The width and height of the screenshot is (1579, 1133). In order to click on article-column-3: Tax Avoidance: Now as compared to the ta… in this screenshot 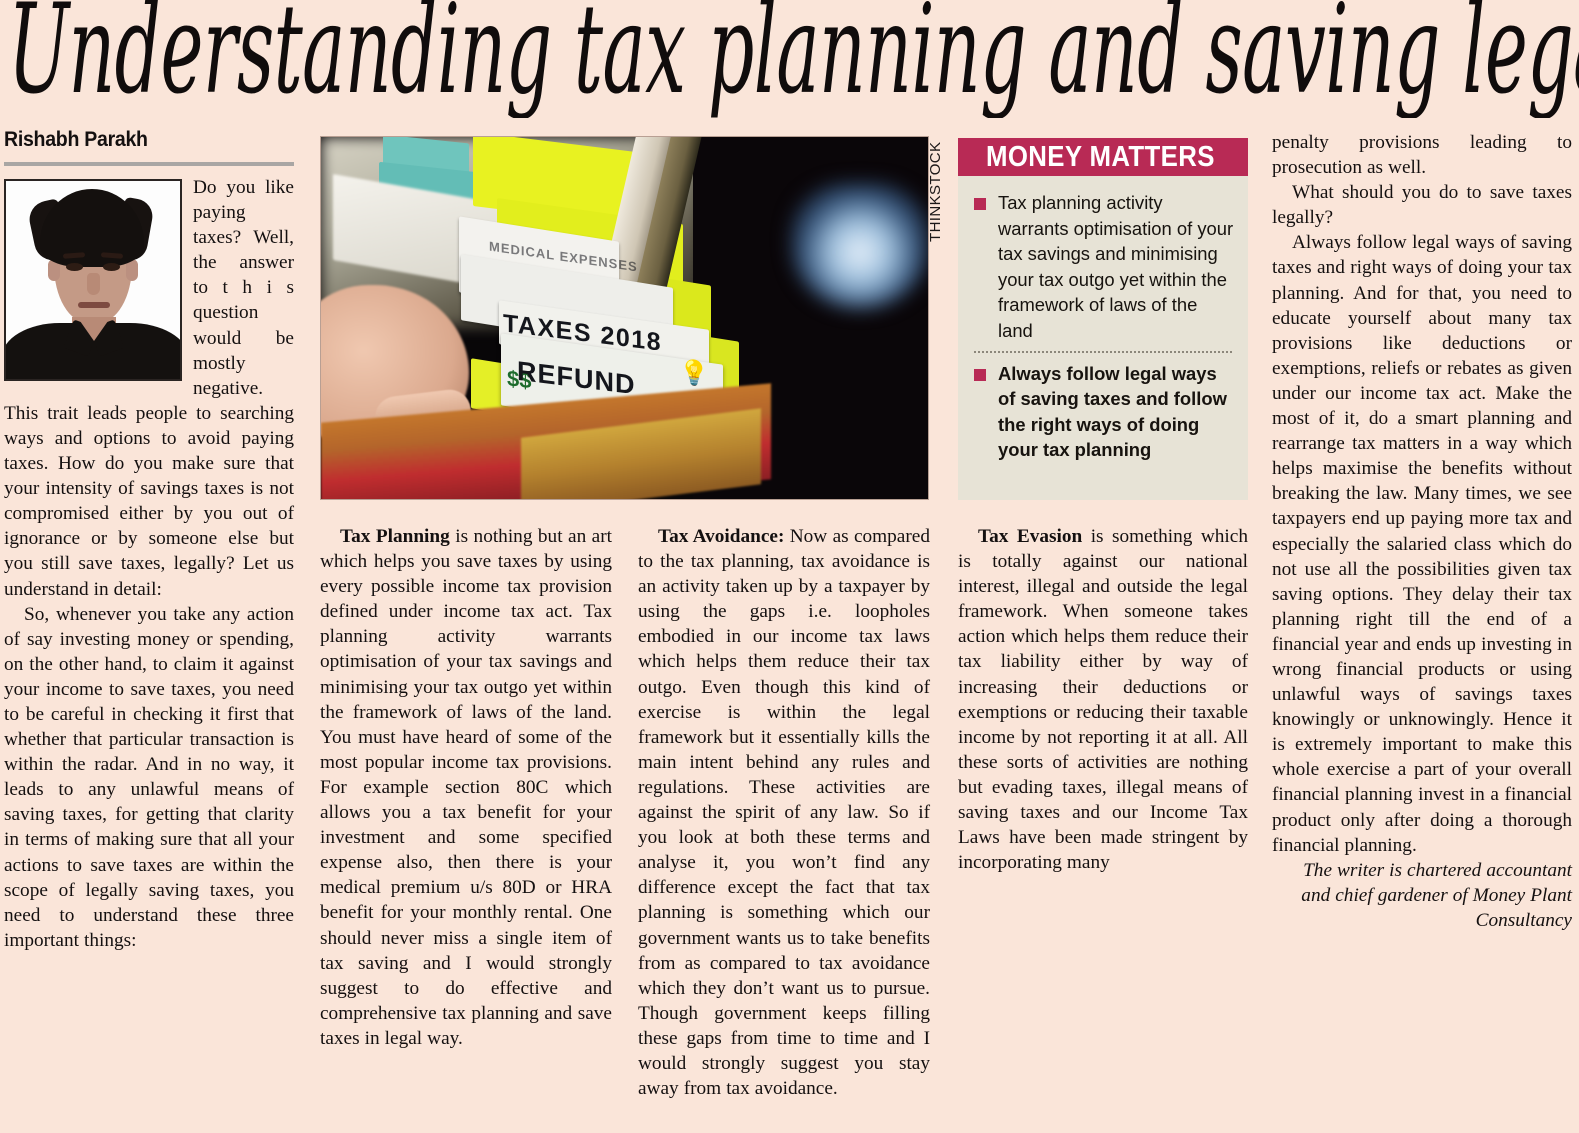, I will do `click(784, 812)`.